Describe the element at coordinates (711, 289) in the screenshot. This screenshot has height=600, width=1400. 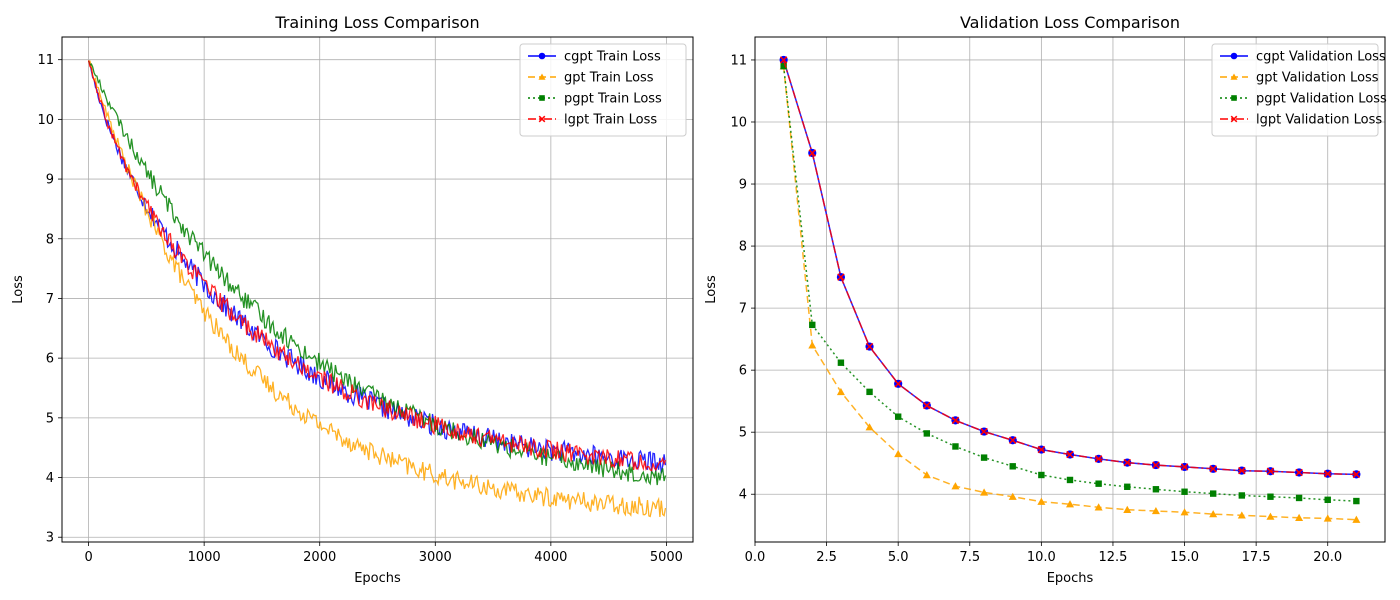
I see `y-axis-label: Loss` at that location.